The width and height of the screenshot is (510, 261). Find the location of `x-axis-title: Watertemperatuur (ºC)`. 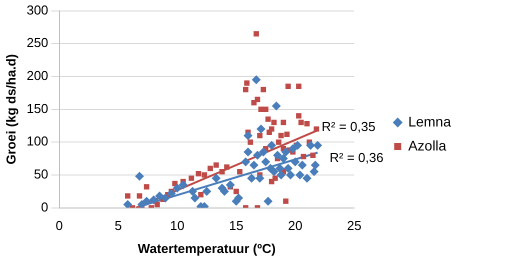

x-axis-title: Watertemperatuur (ºC) is located at coordinates (207, 248).